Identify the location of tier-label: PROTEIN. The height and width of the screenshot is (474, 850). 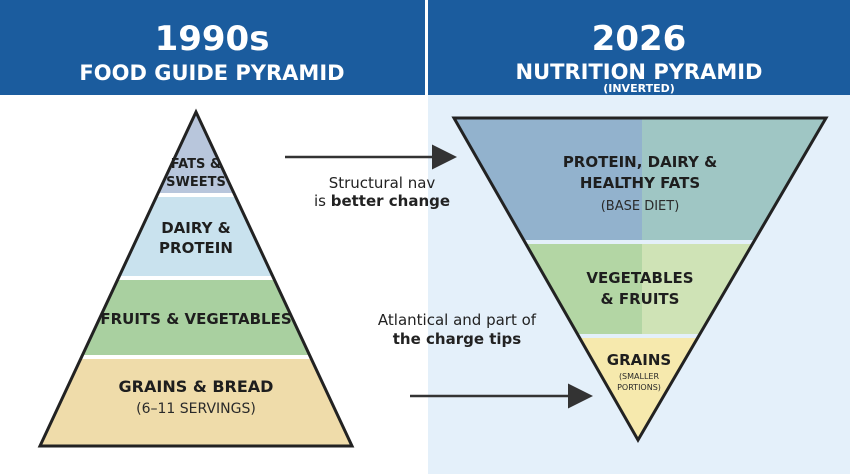
(196, 248).